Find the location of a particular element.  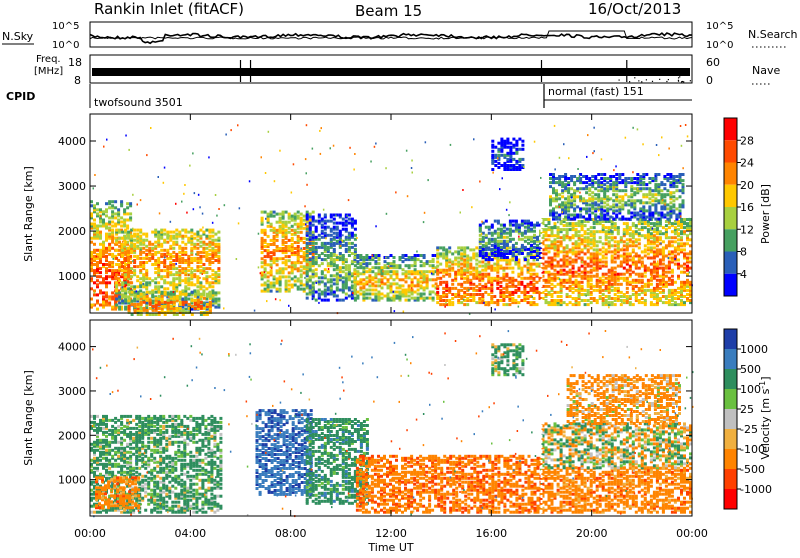

cpid-segment-2: normal (fast) 151 is located at coordinates (596, 91).